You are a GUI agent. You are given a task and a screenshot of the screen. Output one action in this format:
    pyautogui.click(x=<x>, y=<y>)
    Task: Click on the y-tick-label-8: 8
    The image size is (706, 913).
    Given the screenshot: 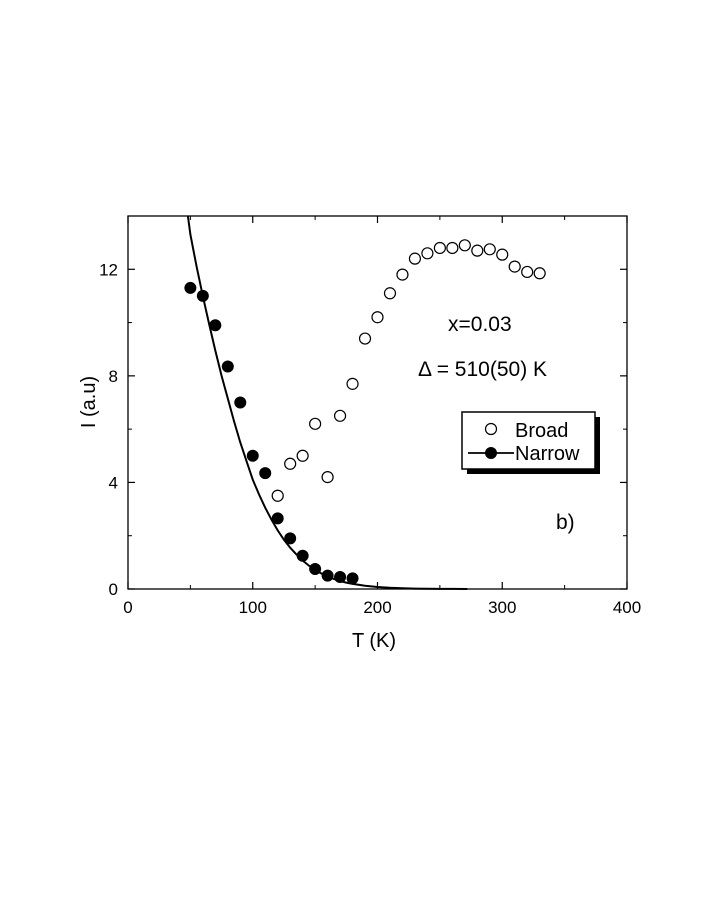 What is the action you would take?
    pyautogui.click(x=113, y=376)
    